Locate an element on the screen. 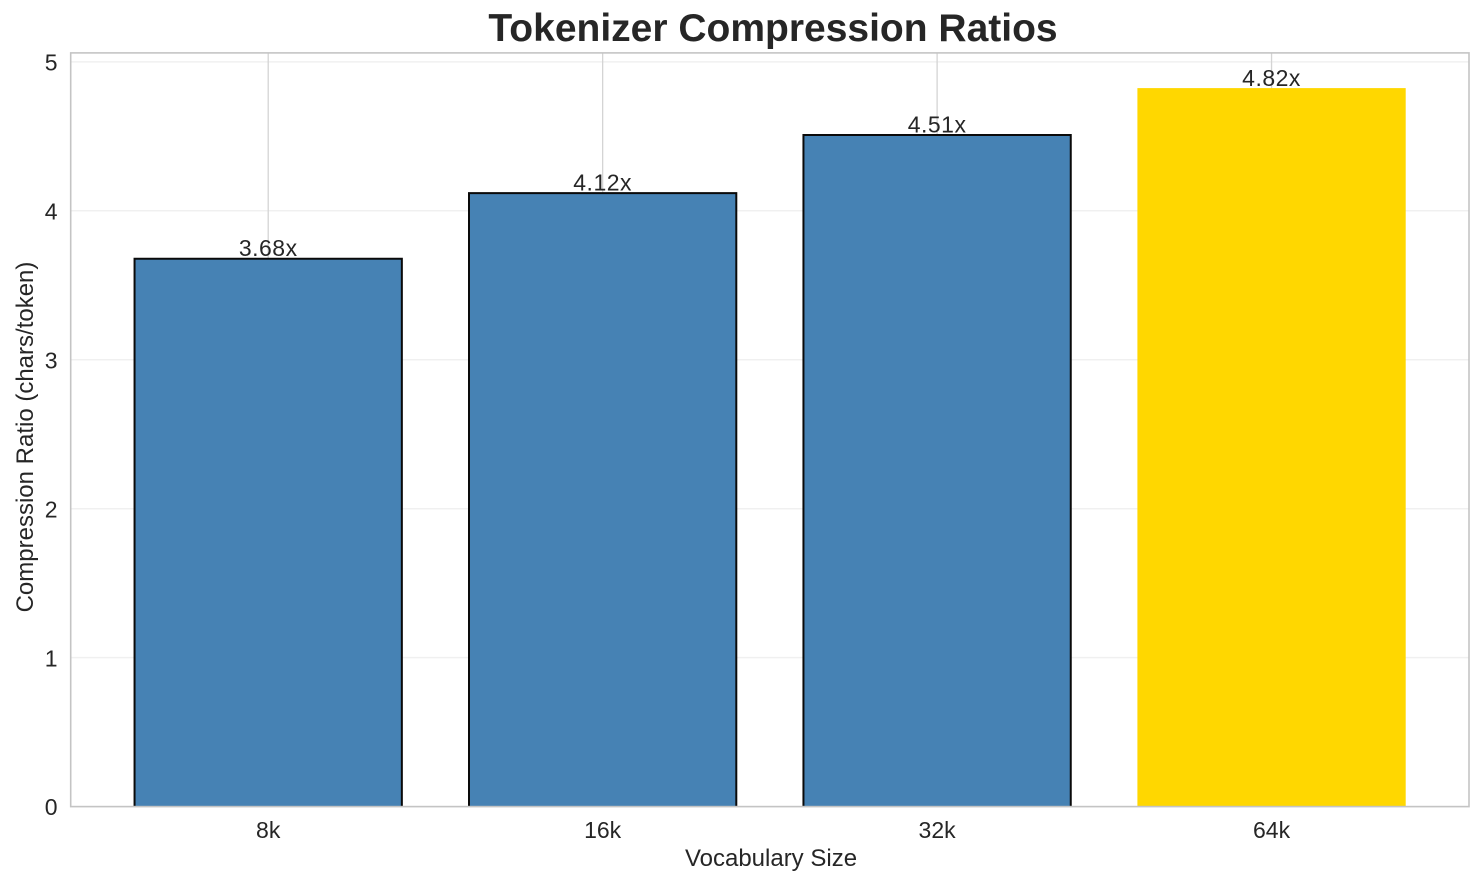 This screenshot has height=885, width=1483. svg-text: 3.68x is located at coordinates (268, 248).